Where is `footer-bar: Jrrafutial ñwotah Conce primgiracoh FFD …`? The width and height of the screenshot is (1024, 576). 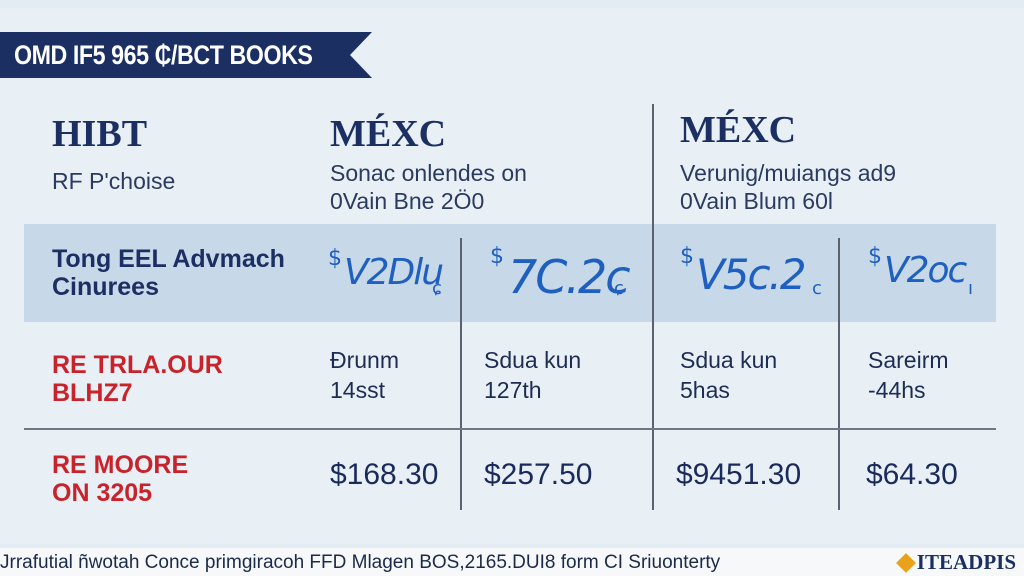
footer-bar: Jrrafutial ñwotah Conce primgiracoh FFD … is located at coordinates (512, 562).